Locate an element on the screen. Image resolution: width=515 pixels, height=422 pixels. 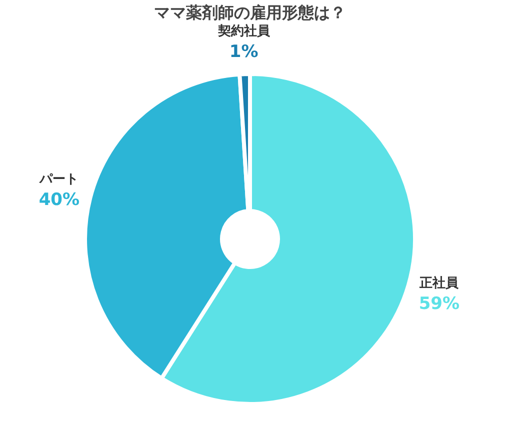
slice-label: 正社員 is located at coordinates (439, 282).